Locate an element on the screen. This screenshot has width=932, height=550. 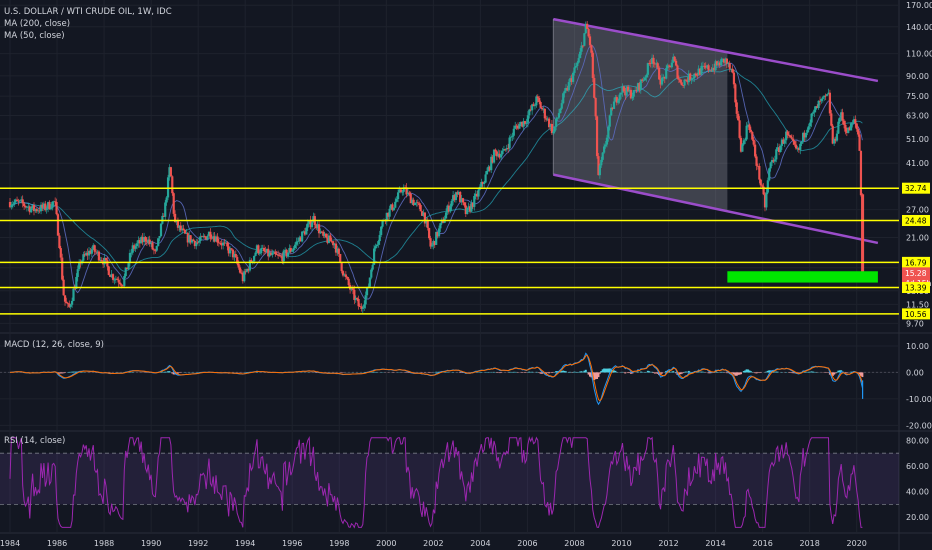
time-tick: 1984 is located at coordinates (10, 543).